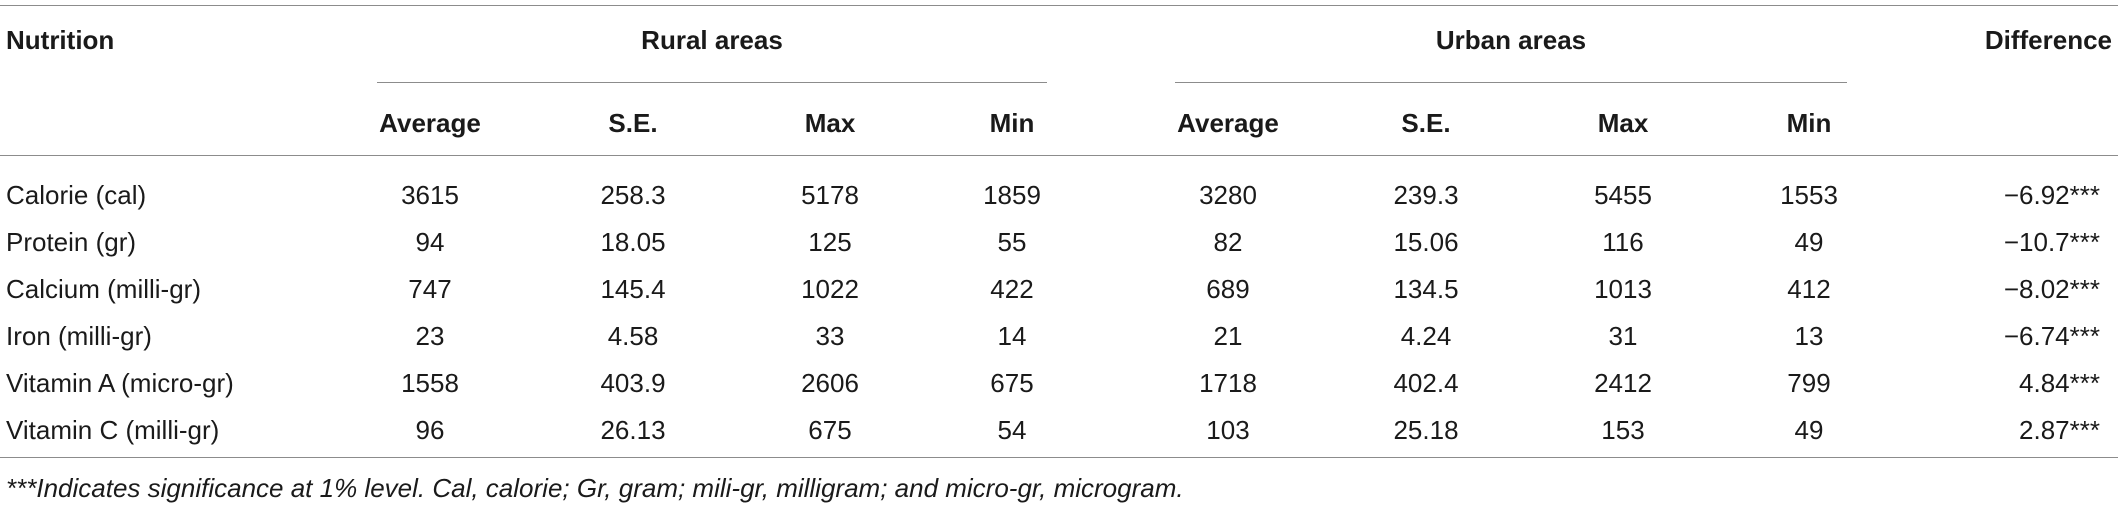 This screenshot has width=2118, height=515. I want to click on header-difference: Difference, so click(2048, 40).